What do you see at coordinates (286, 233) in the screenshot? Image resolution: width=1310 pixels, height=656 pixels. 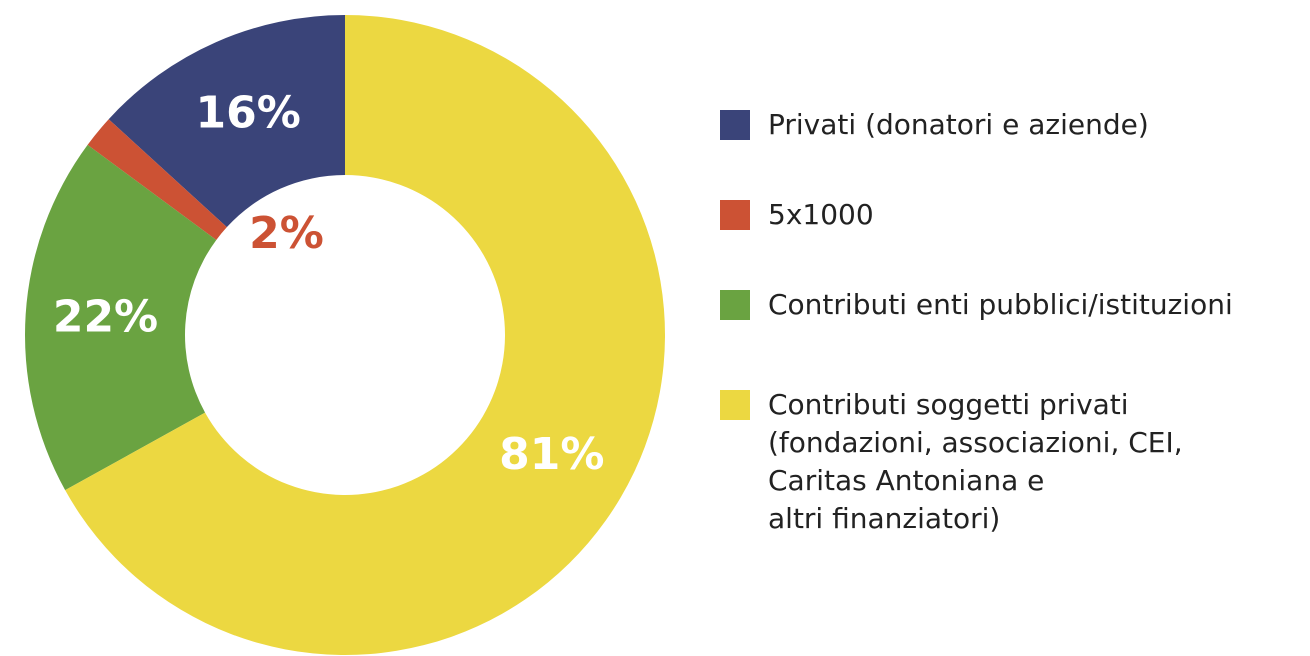 I see `value-label: 2%` at bounding box center [286, 233].